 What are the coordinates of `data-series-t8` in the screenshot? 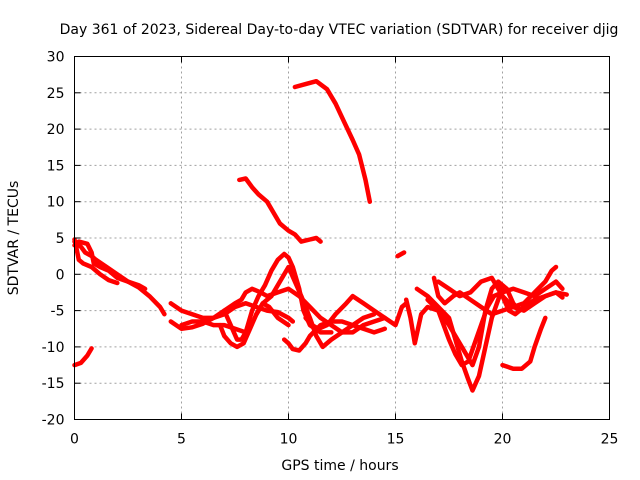 It's located at (278, 296).